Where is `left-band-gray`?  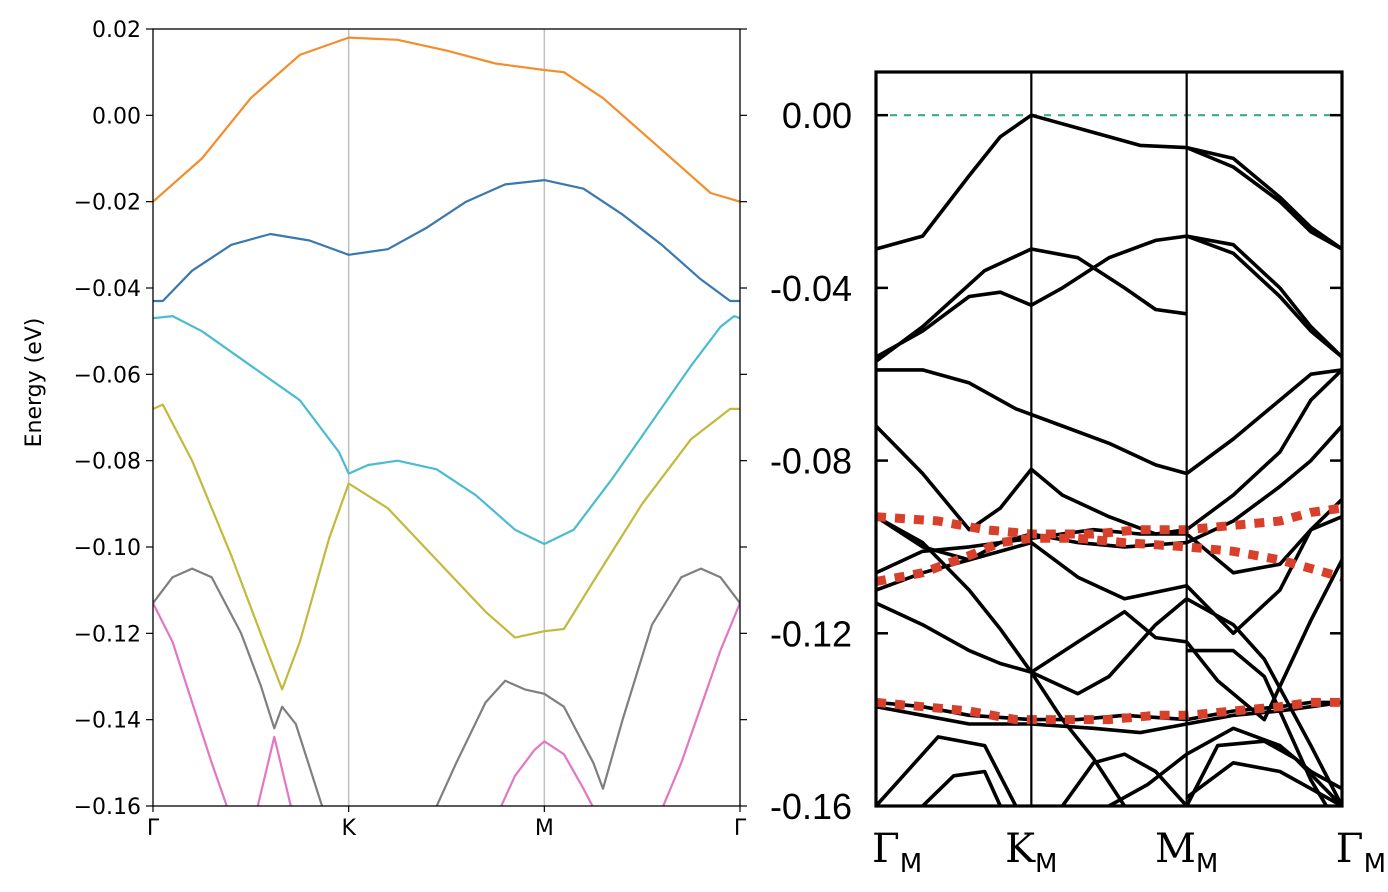 left-band-gray is located at coordinates (446, 686).